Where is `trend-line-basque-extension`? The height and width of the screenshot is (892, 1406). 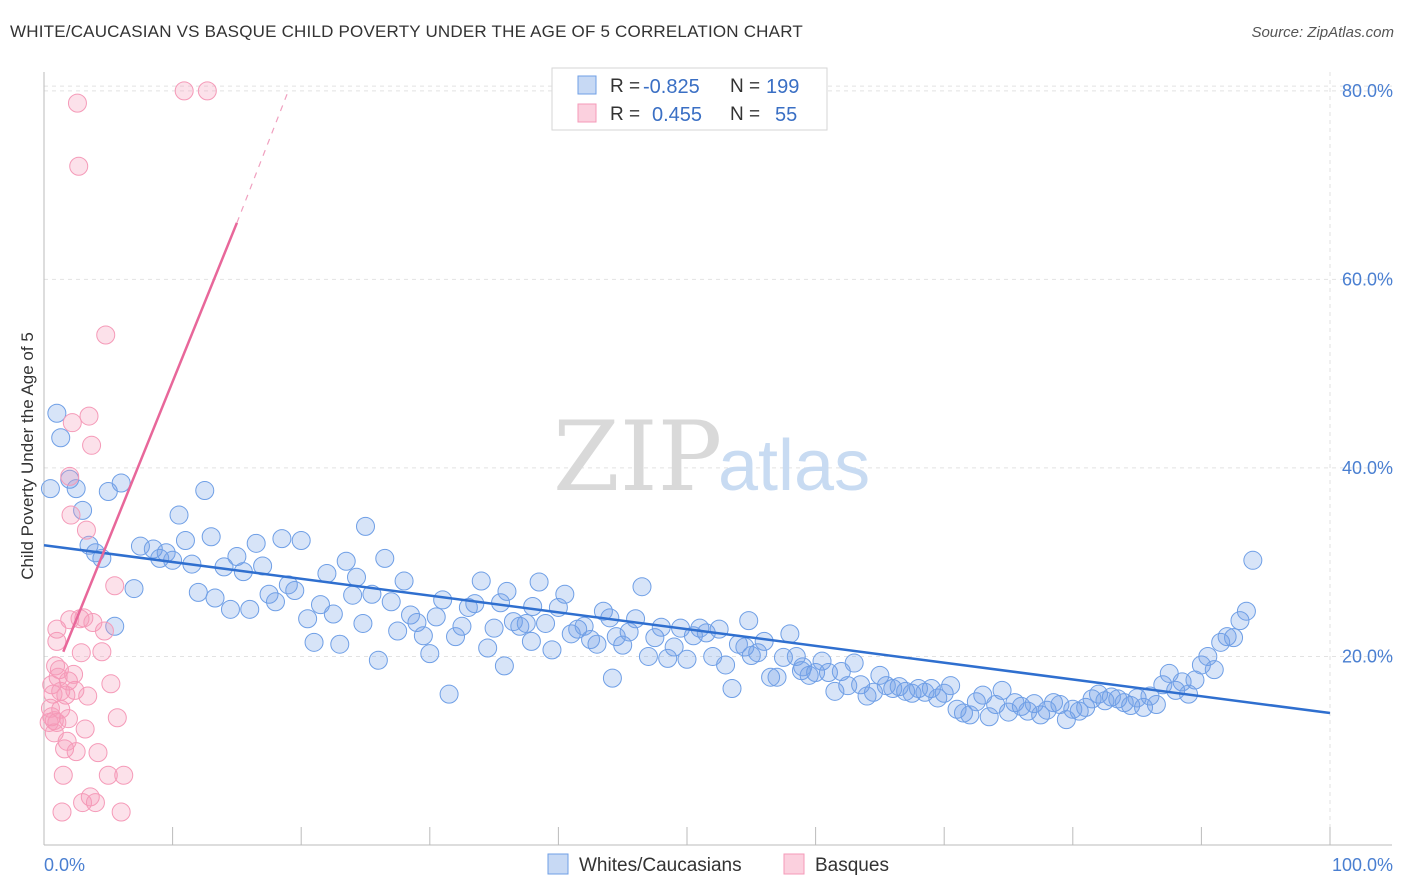
trend-line-basque-extension is located at coordinates (262, 157).